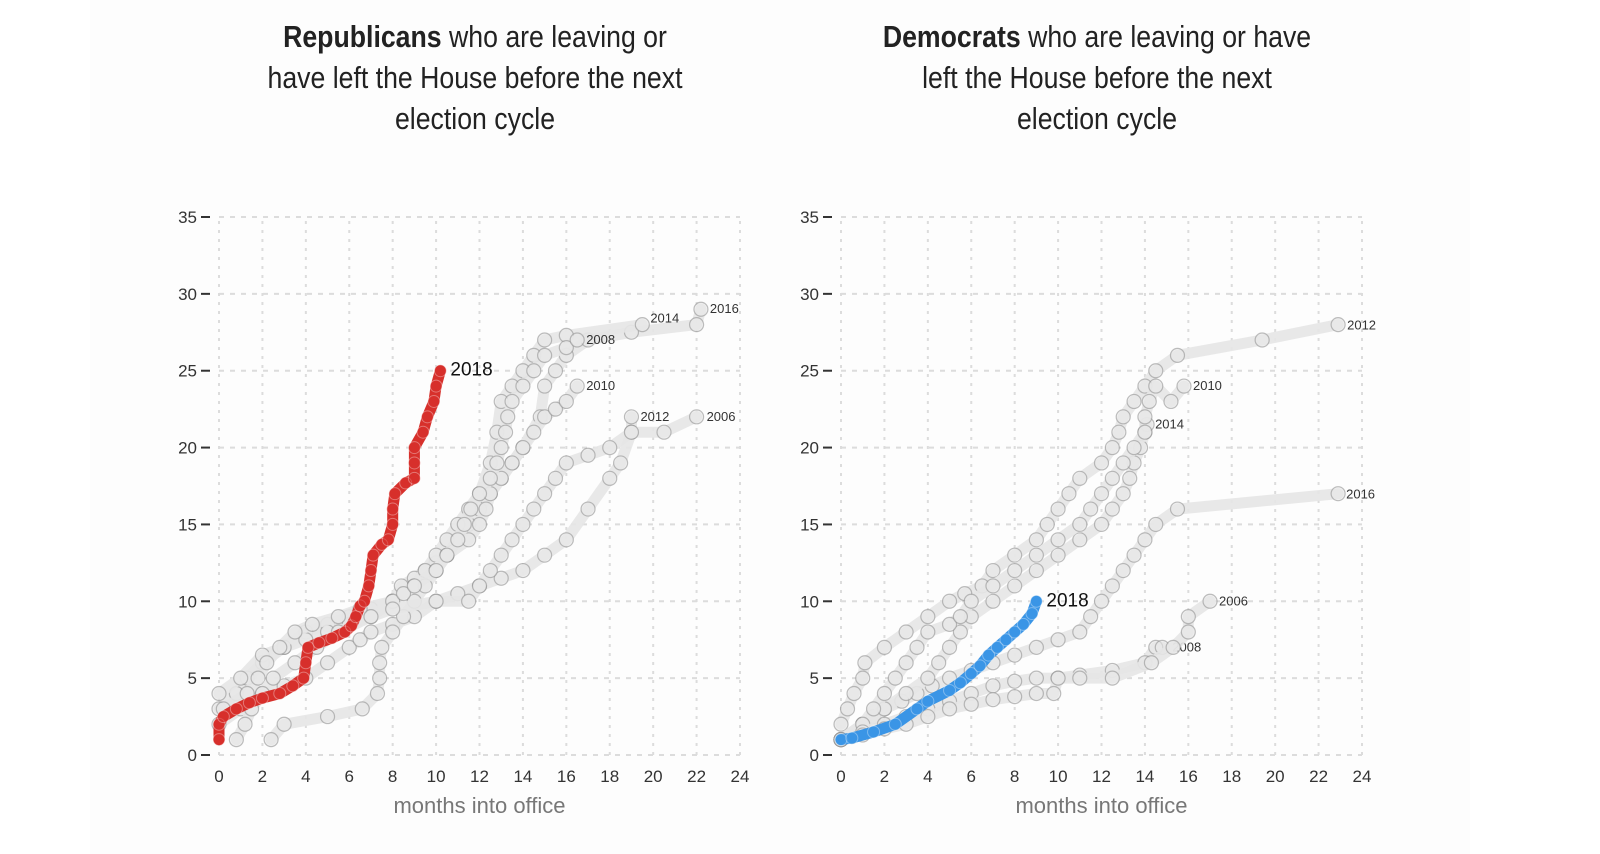 The image size is (1600, 854). Describe the element at coordinates (187, 601) in the screenshot. I see `y-tick-label: 10` at that location.